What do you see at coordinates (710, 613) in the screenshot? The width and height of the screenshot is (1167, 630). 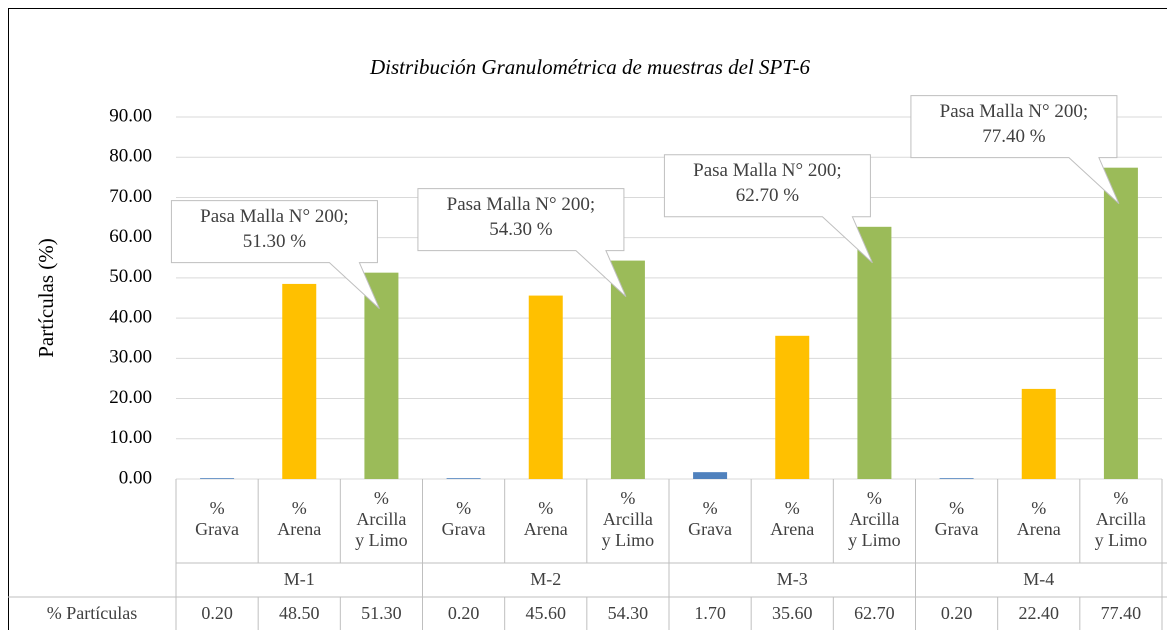 I see `table-value: 1.70` at bounding box center [710, 613].